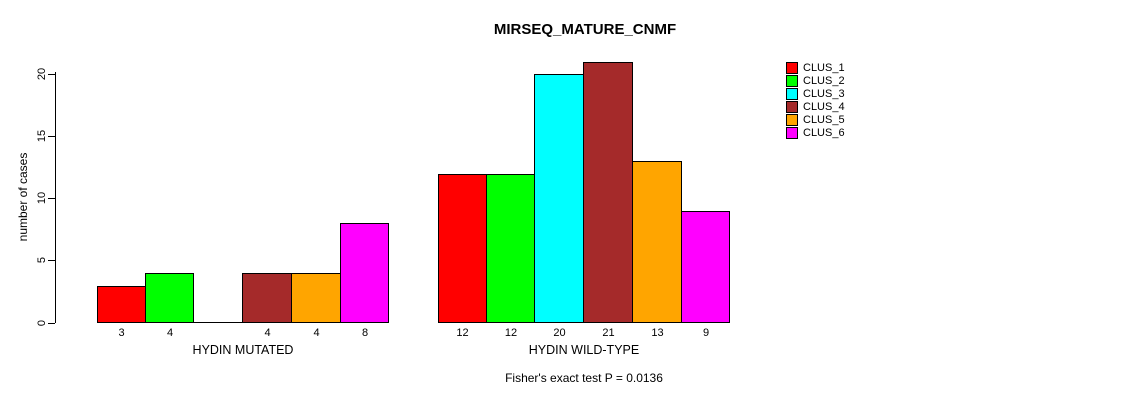  I want to click on y-tick-label: 10, so click(42, 198).